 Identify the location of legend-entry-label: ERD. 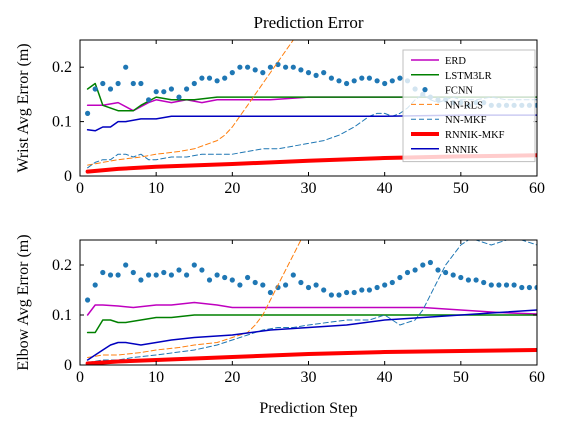
(455, 61).